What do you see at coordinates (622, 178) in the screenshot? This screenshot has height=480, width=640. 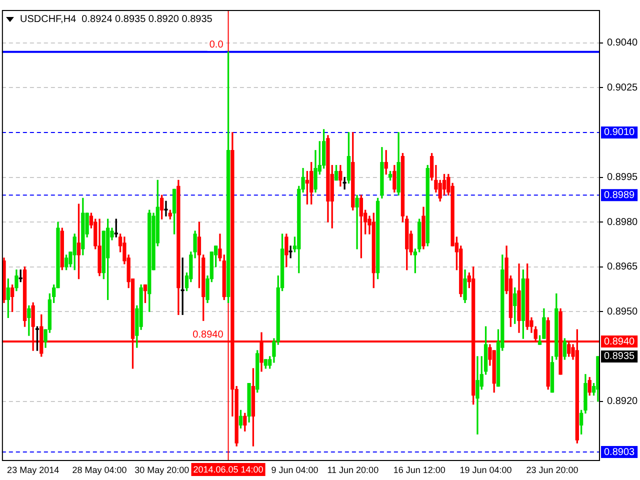 I see `y-tick-label: 0.8995` at bounding box center [622, 178].